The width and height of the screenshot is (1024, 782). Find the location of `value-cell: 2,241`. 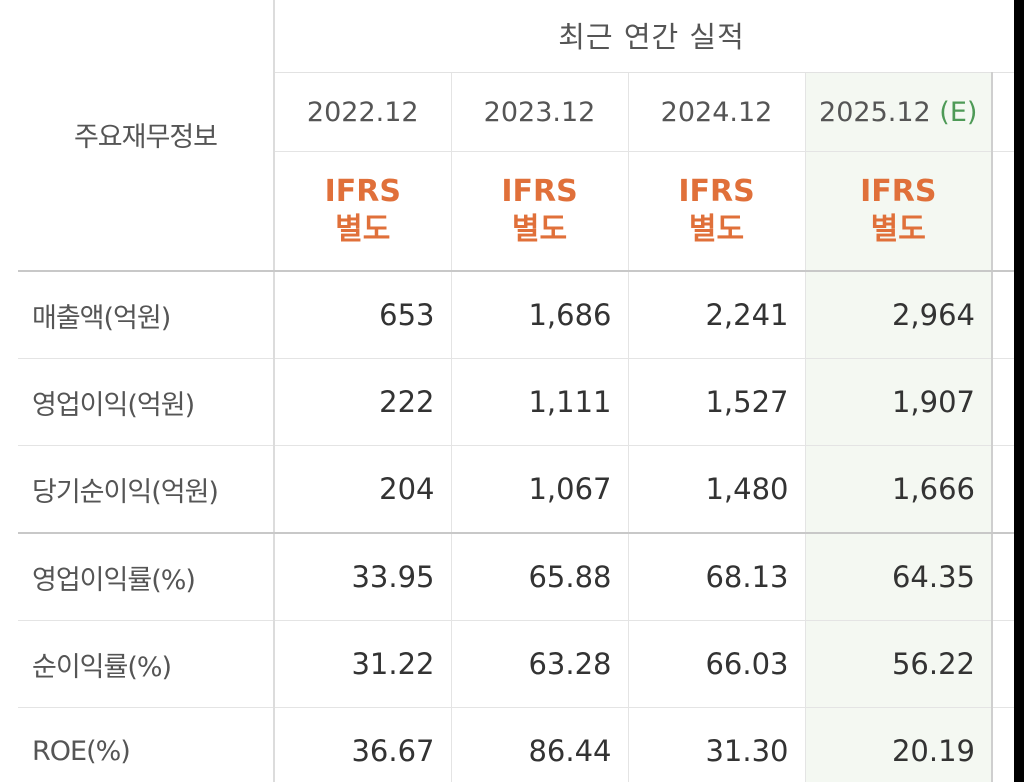

value-cell: 2,241 is located at coordinates (717, 315).